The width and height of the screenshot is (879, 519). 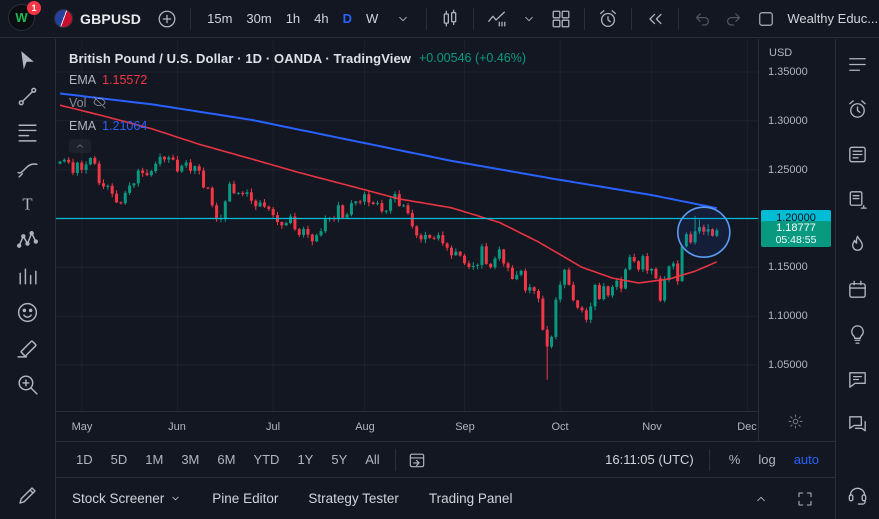 What do you see at coordinates (297, 125) in the screenshot?
I see `indicator-row-ema: EMA 1.21064` at bounding box center [297, 125].